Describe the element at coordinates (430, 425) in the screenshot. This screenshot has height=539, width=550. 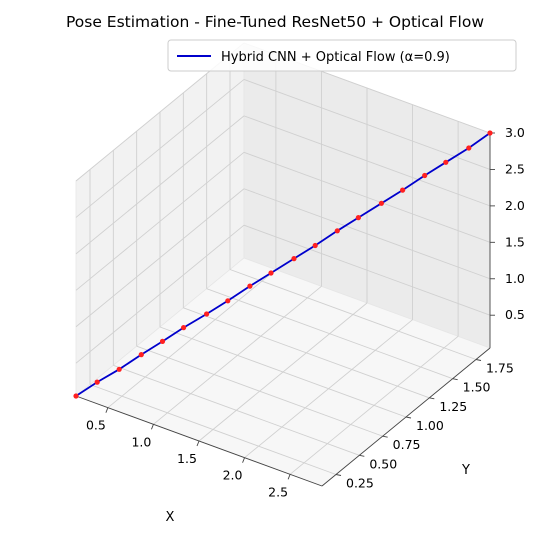
I see `y-tick-label: 1.00` at that location.